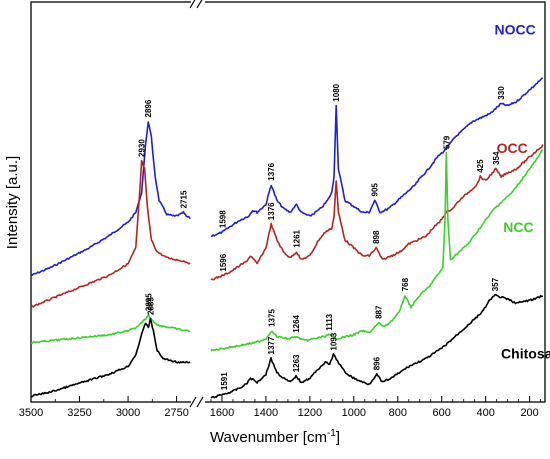  What do you see at coordinates (197, 204) in the screenshot?
I see `axis-break-mark` at bounding box center [197, 204].